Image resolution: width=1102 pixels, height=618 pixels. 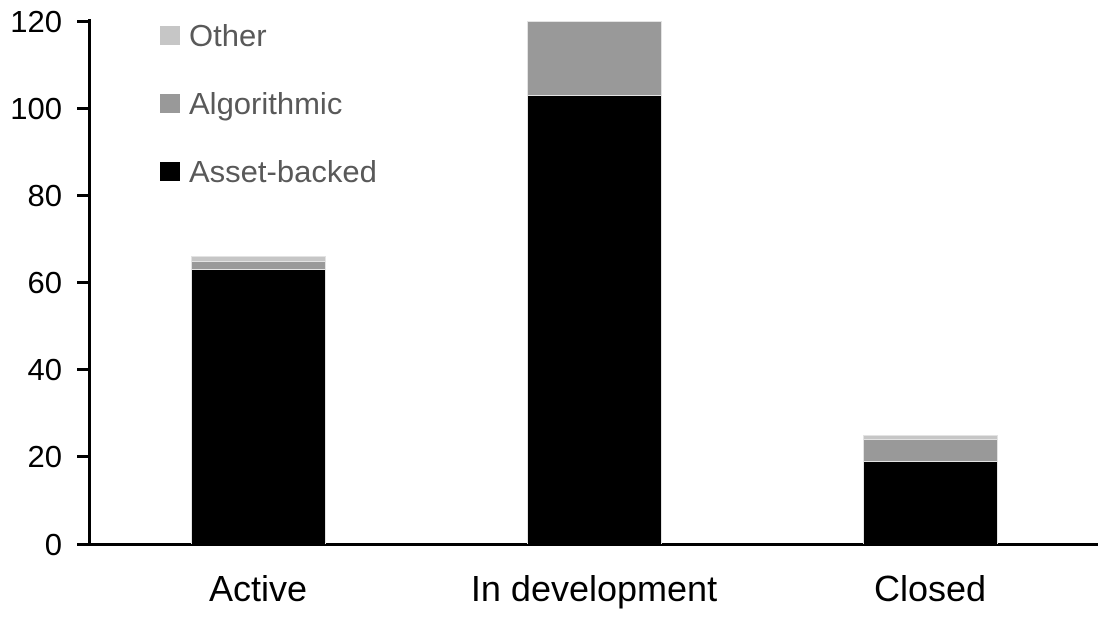 I want to click on y-tick-label: 80, so click(x=44, y=195).